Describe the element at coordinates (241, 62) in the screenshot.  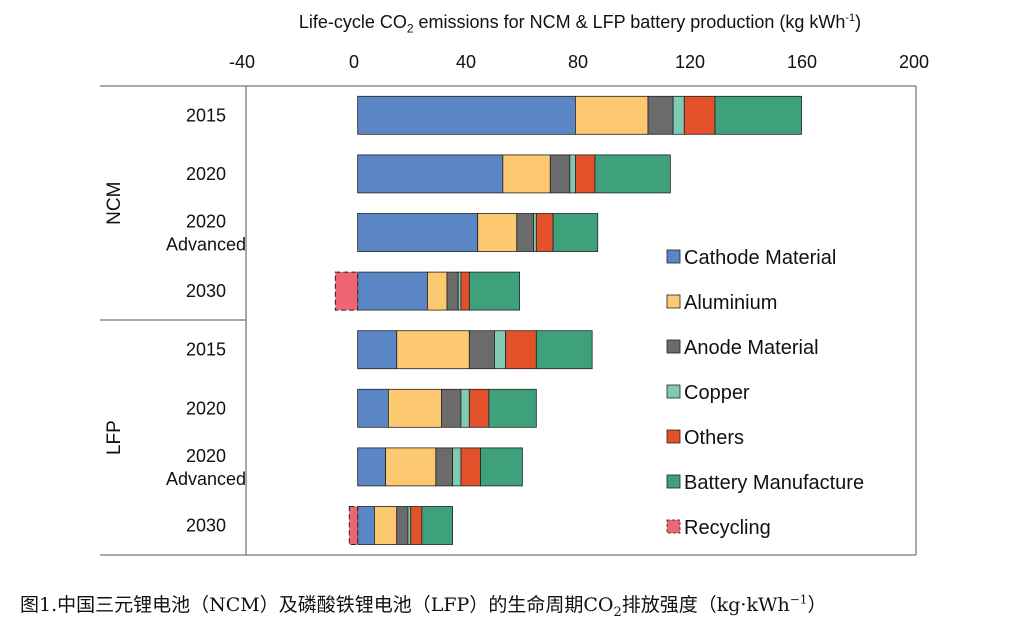
I see `x-tick-label: -40` at that location.